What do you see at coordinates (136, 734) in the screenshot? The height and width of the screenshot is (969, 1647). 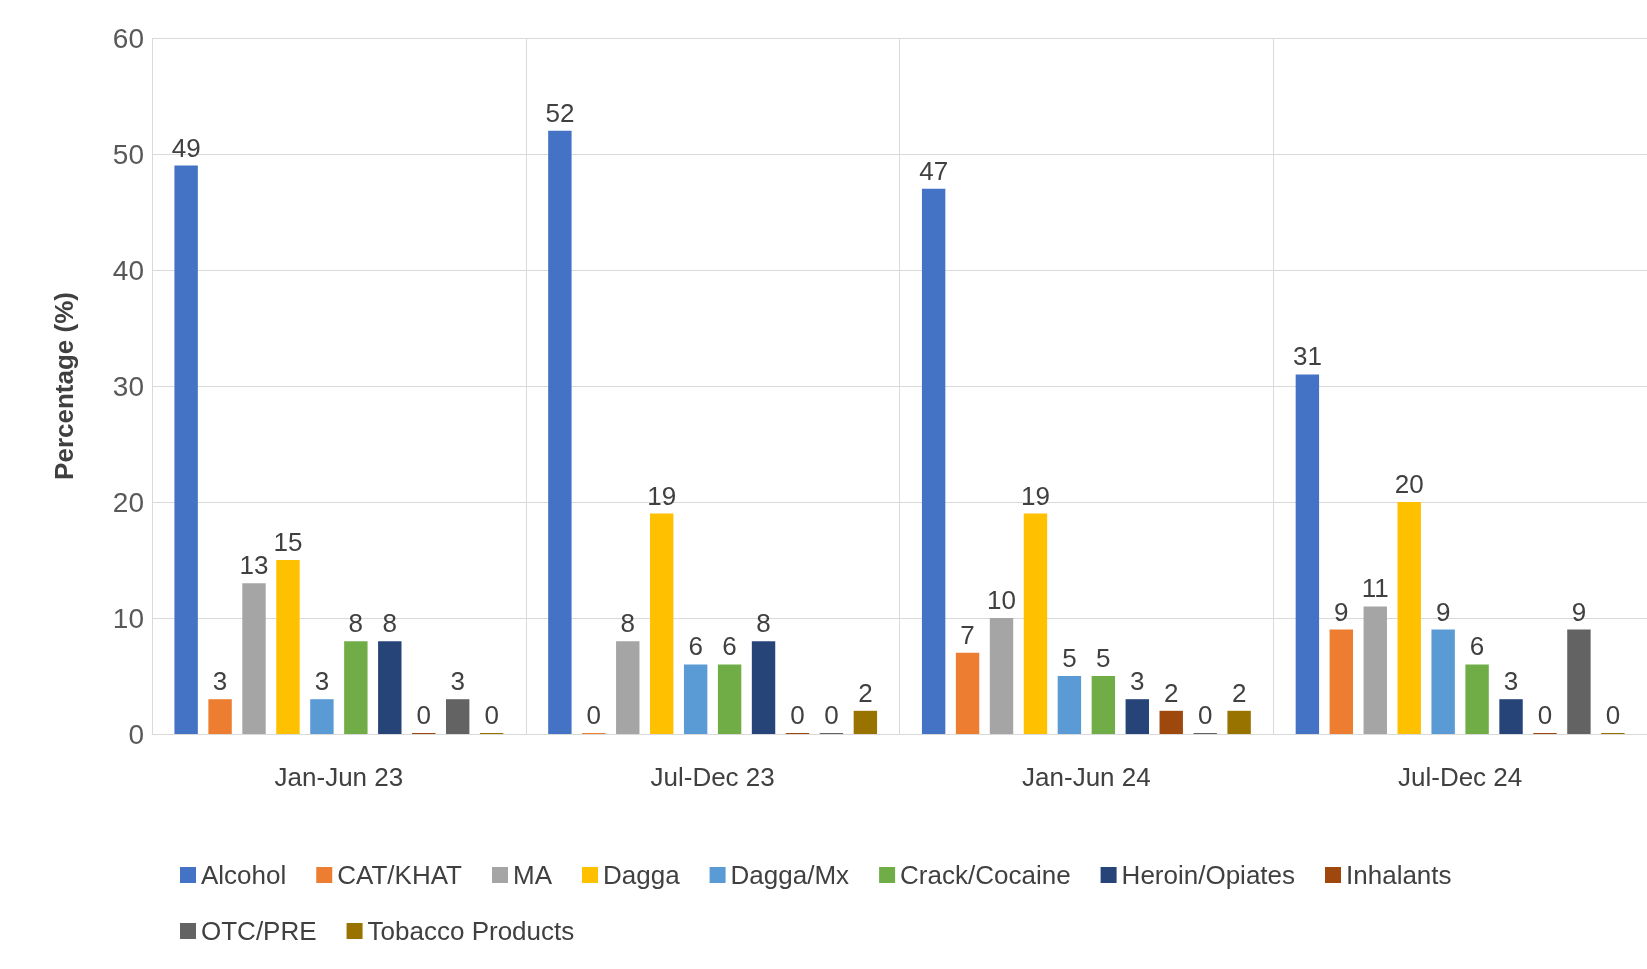 I see `y-tick-label: 0` at bounding box center [136, 734].